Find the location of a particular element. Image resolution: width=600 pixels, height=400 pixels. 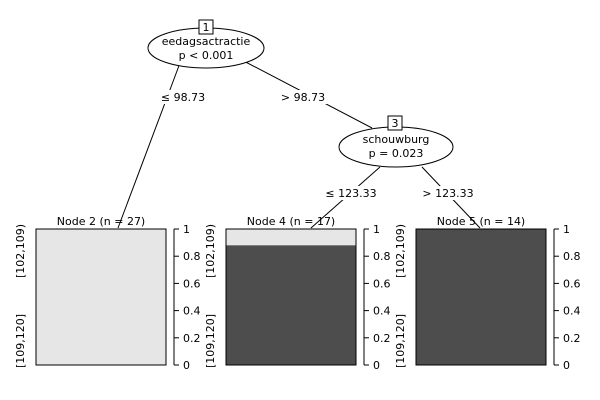

node-1-variable: eedagsactractie is located at coordinates (206, 41).